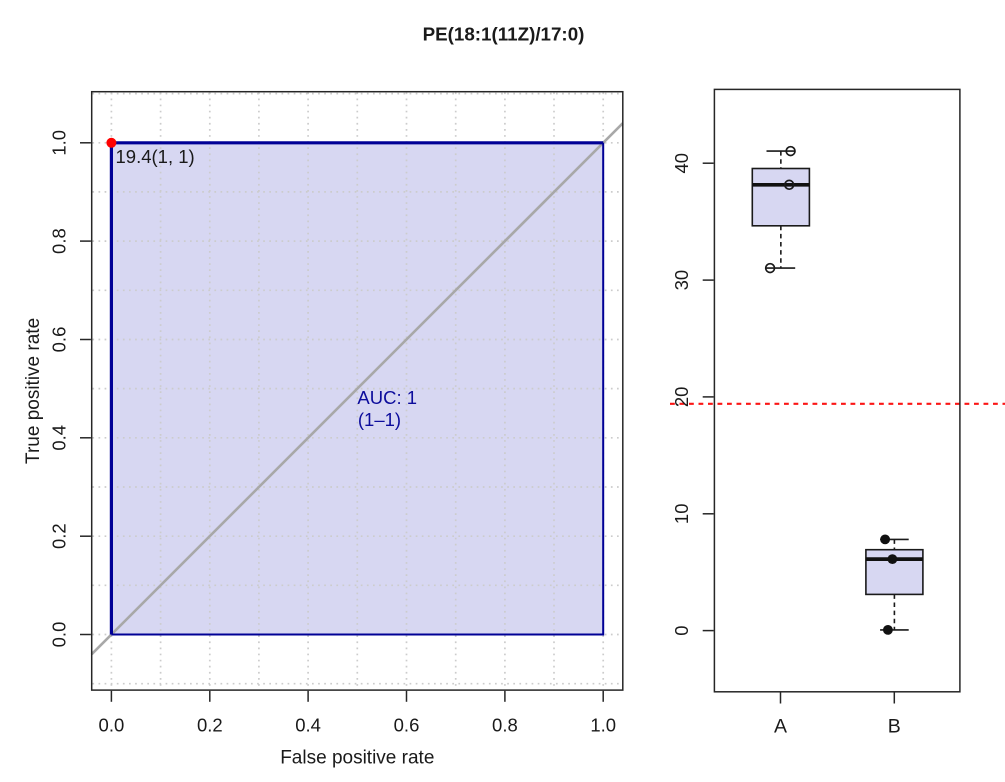  I want to click on svg-text: 0, so click(681, 630).